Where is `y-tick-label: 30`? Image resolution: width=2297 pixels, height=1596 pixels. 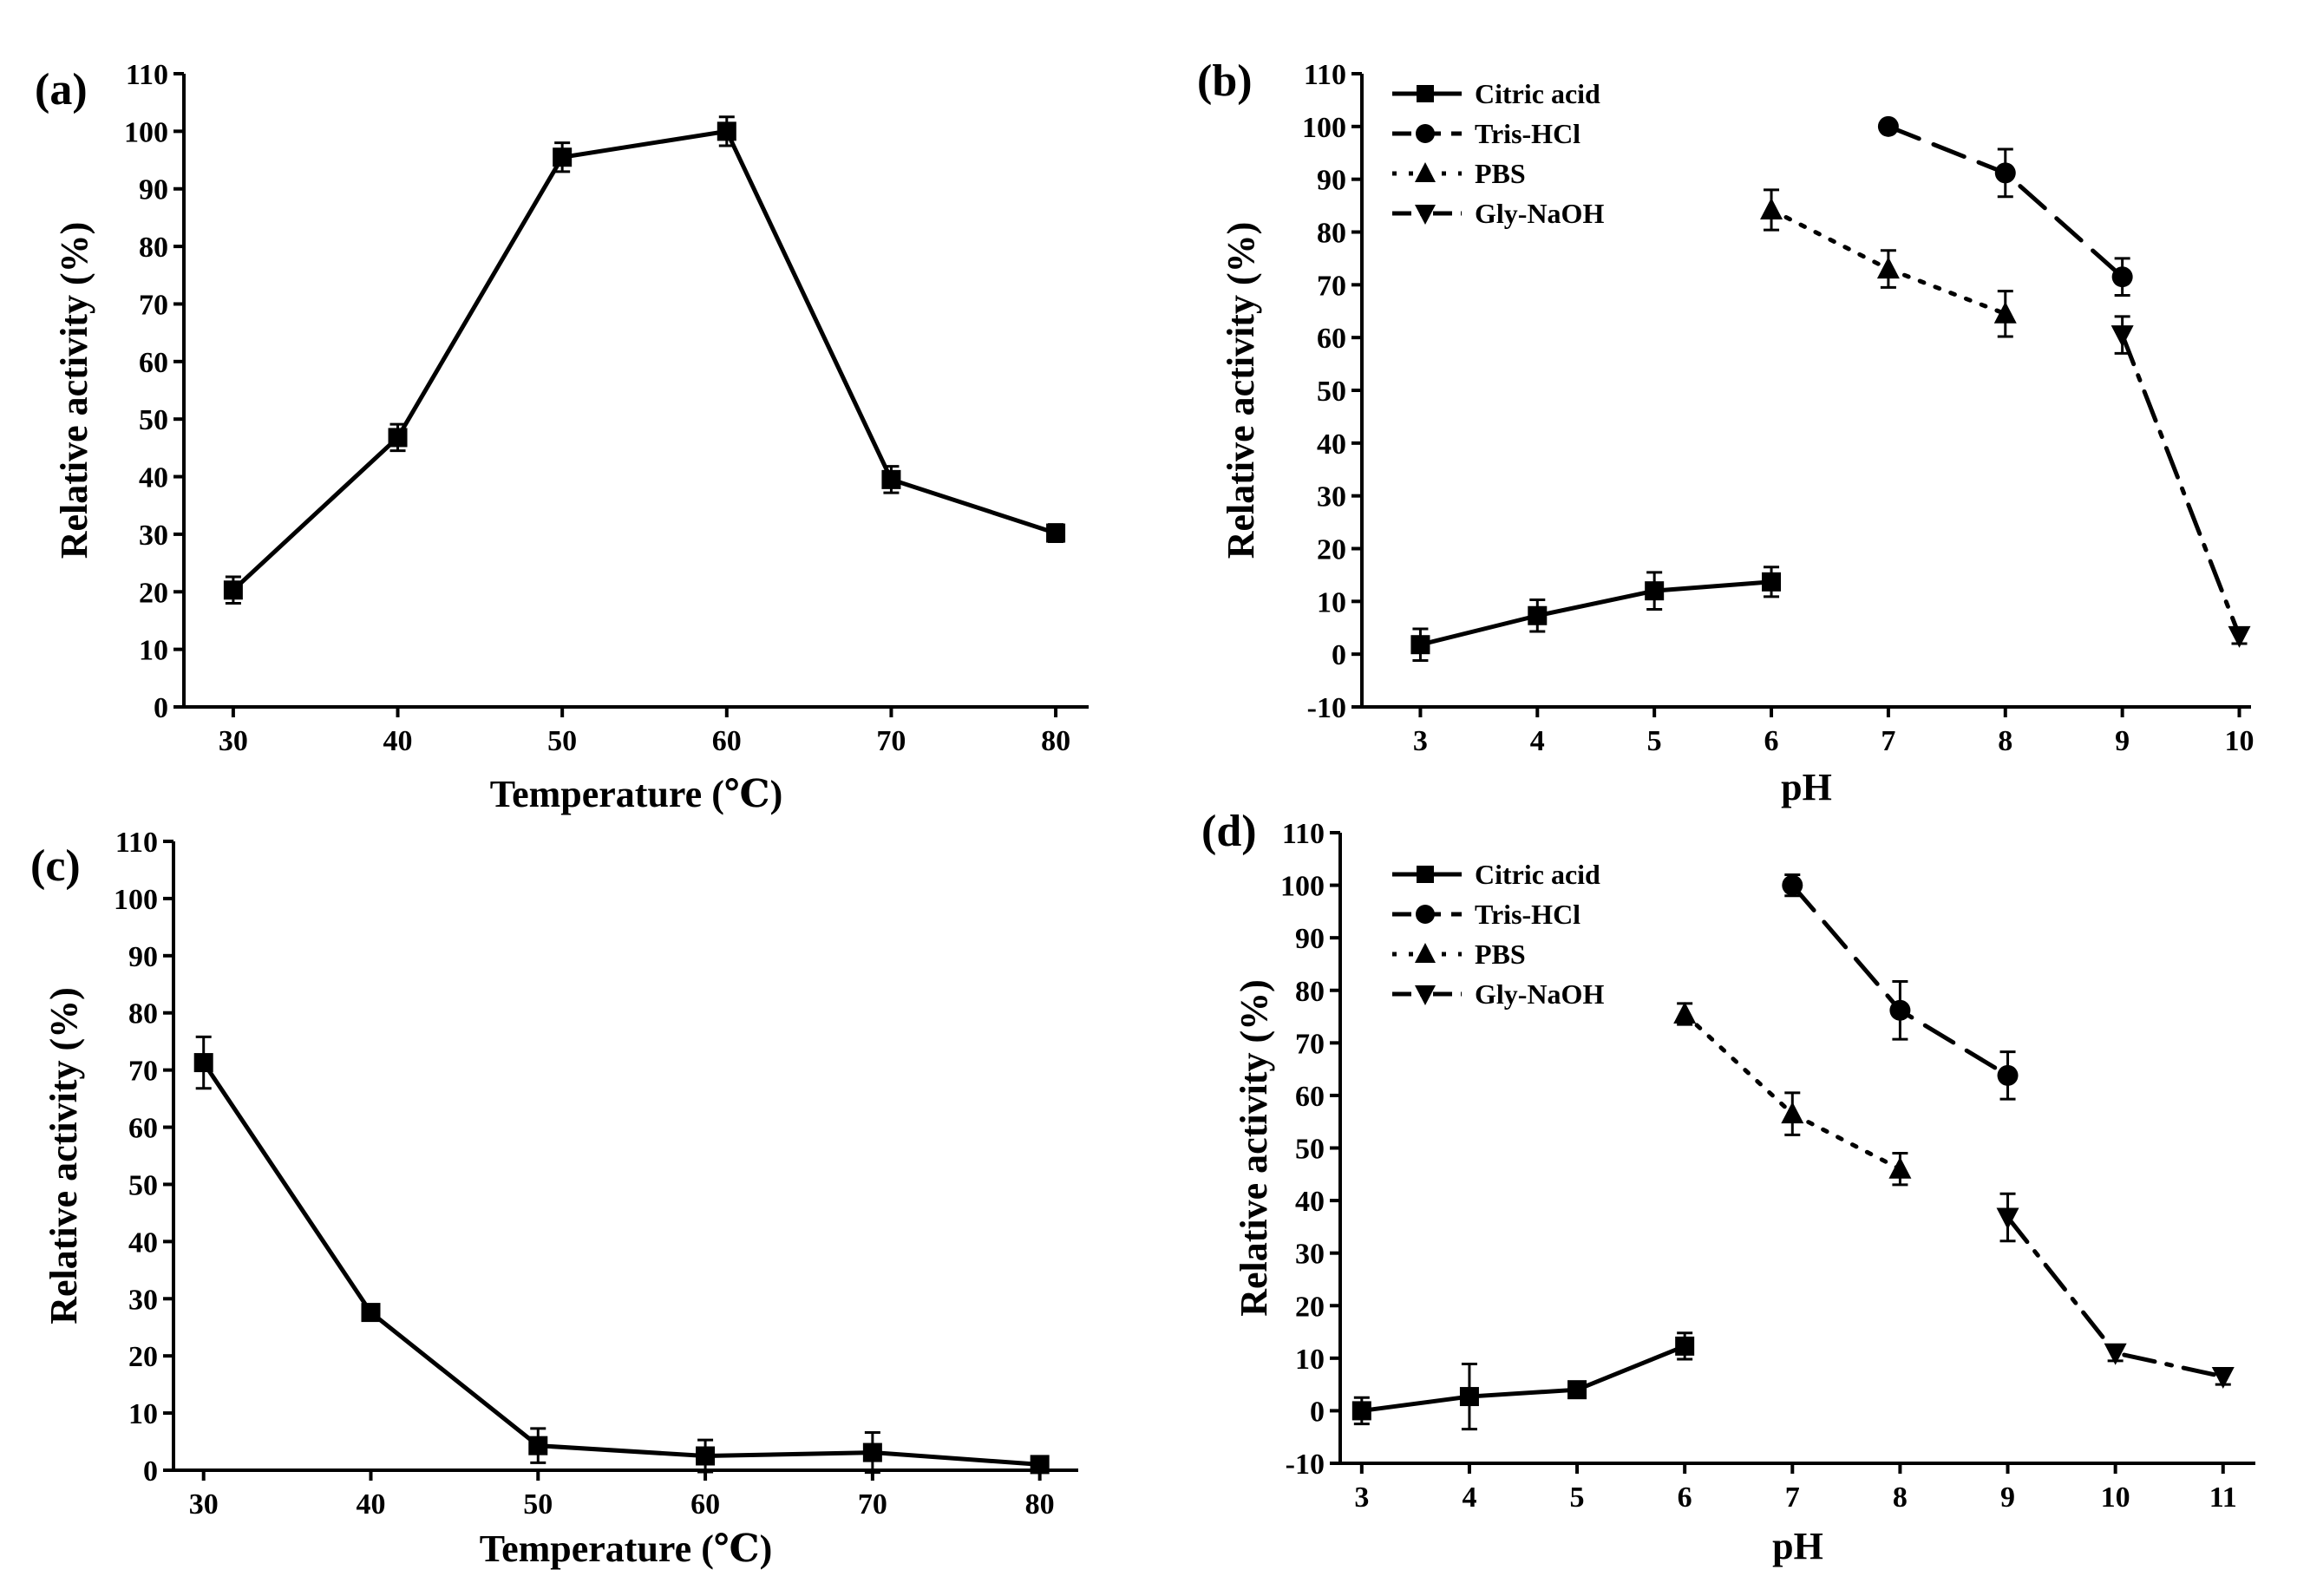 y-tick-label: 30 is located at coordinates (153, 536).